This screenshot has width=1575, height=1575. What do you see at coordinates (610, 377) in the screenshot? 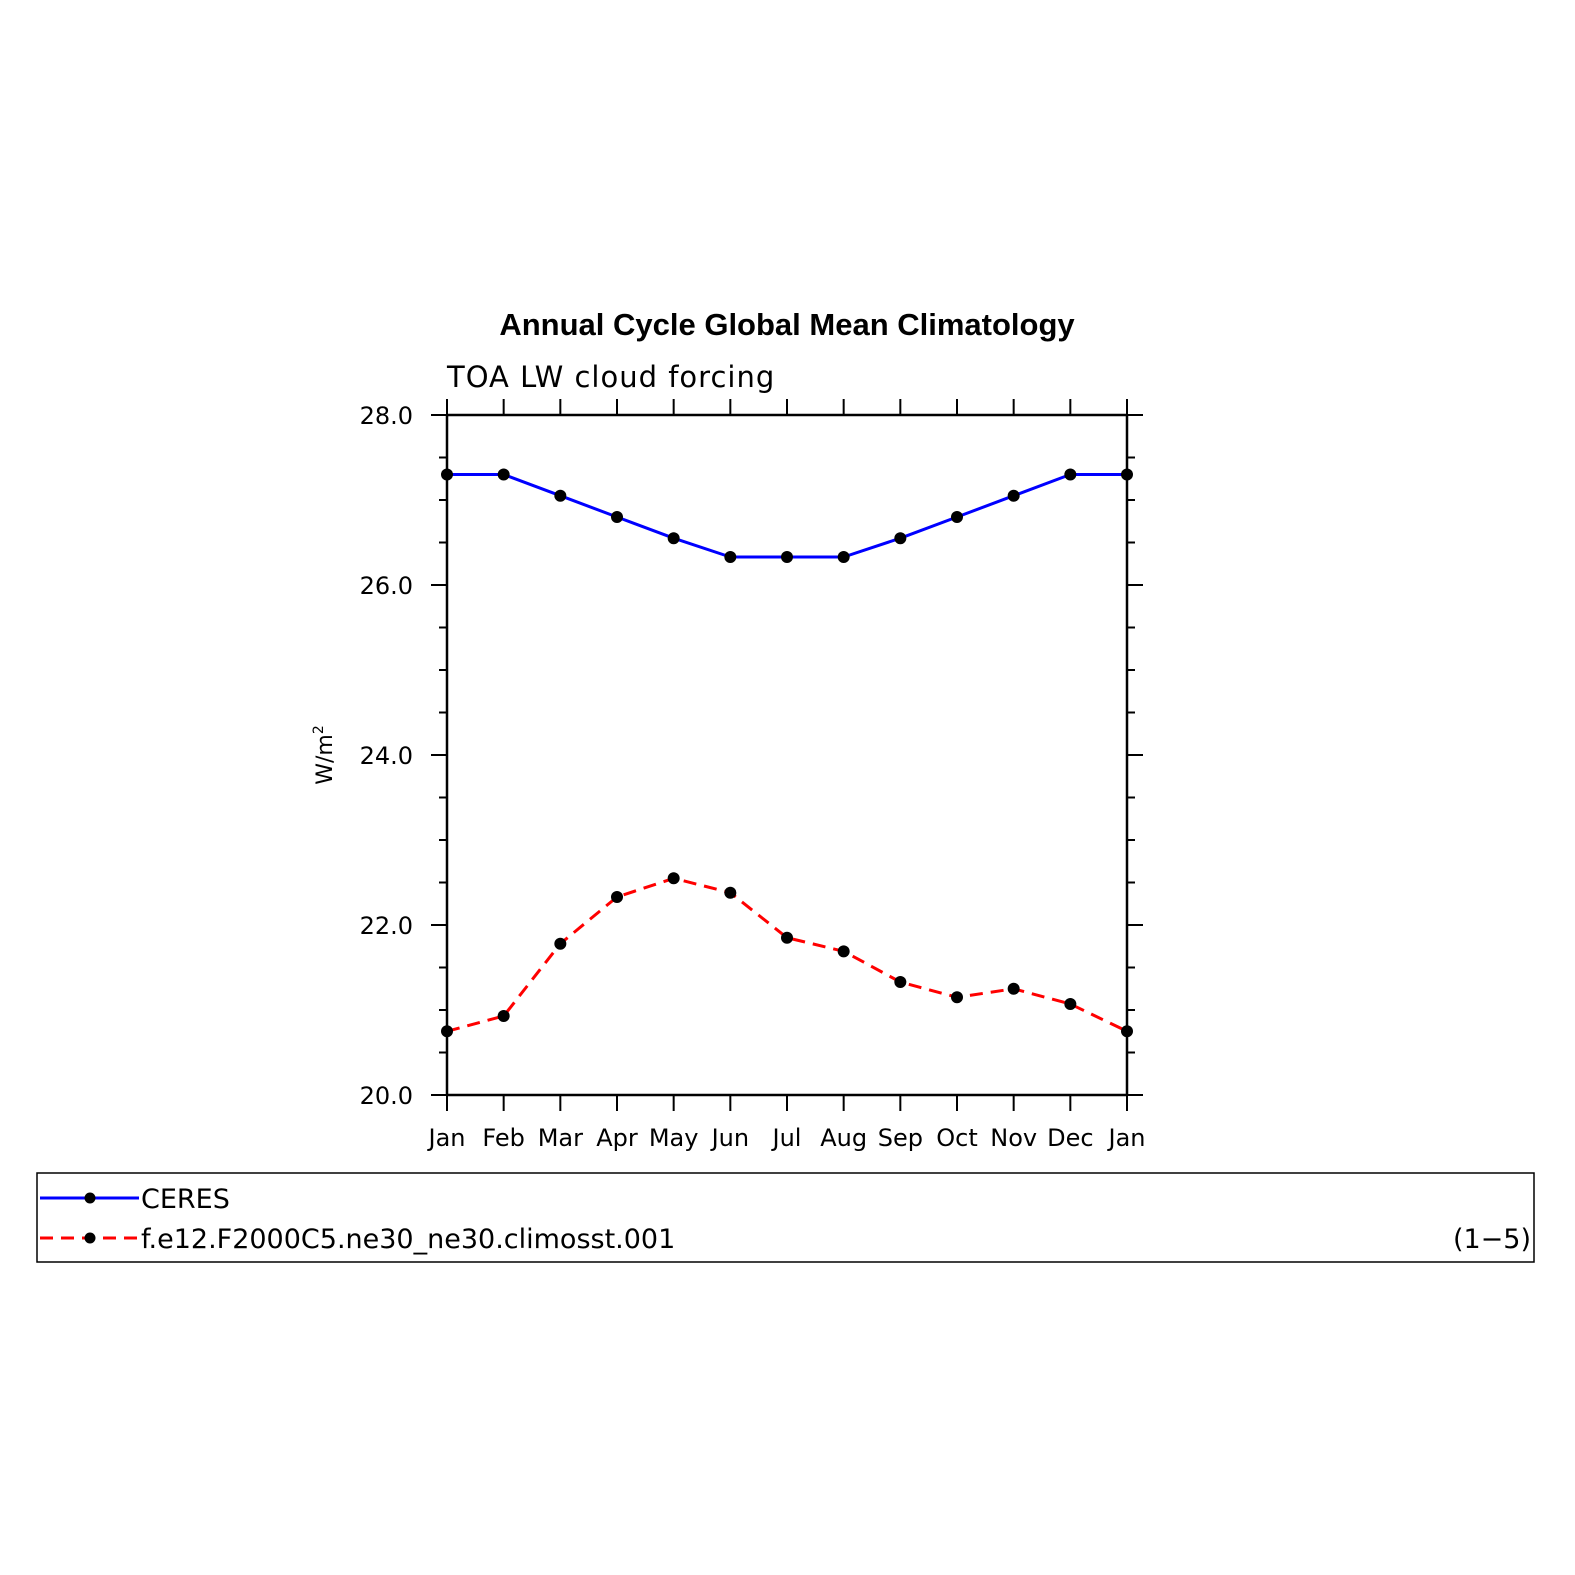
I see `chart-subtitle: TOA LW cloud forcing` at bounding box center [610, 377].